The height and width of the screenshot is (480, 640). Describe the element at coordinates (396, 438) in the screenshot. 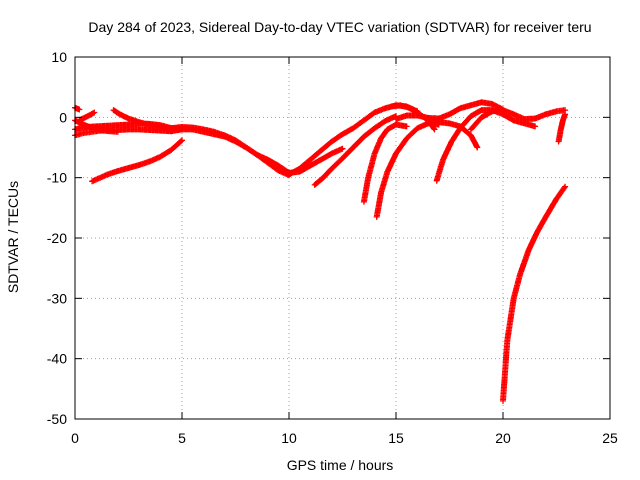

I see `x-tick-label: 15` at that location.